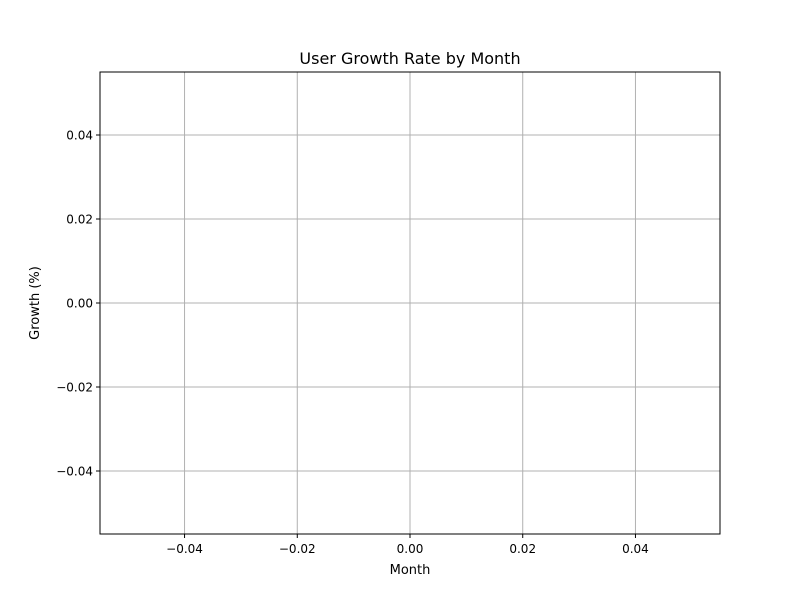  Describe the element at coordinates (79, 136) in the screenshot. I see `y-tick-label: 0.04` at that location.